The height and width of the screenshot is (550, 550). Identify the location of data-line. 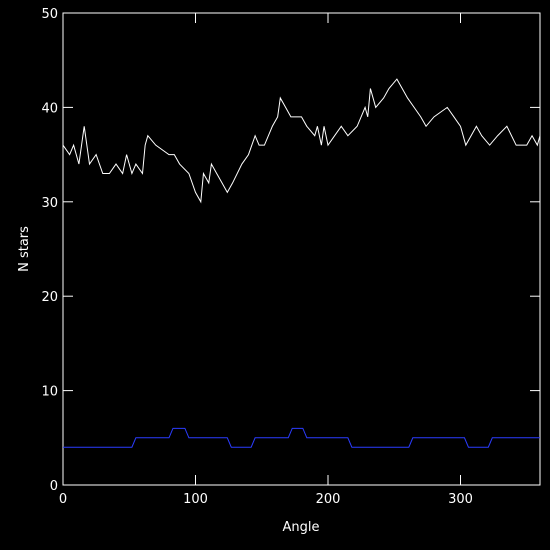
(301, 437).